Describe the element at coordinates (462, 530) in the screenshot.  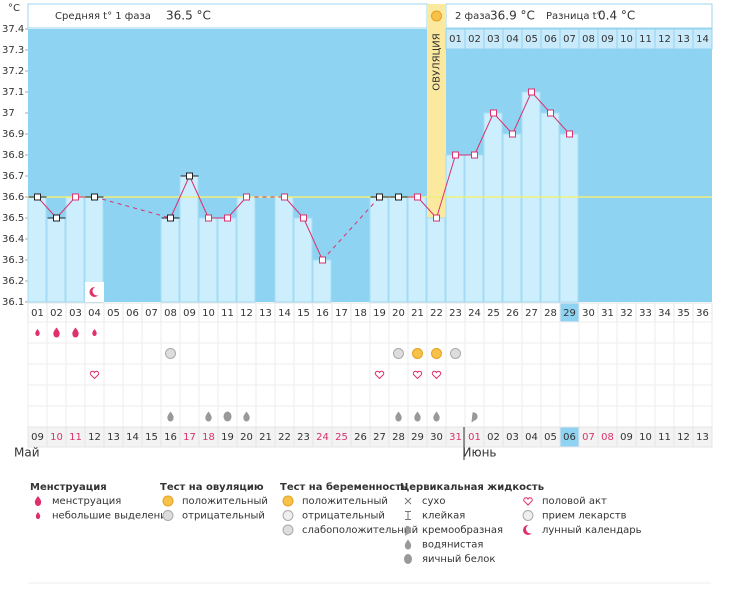
I see `legend-item: кремообразная` at that location.